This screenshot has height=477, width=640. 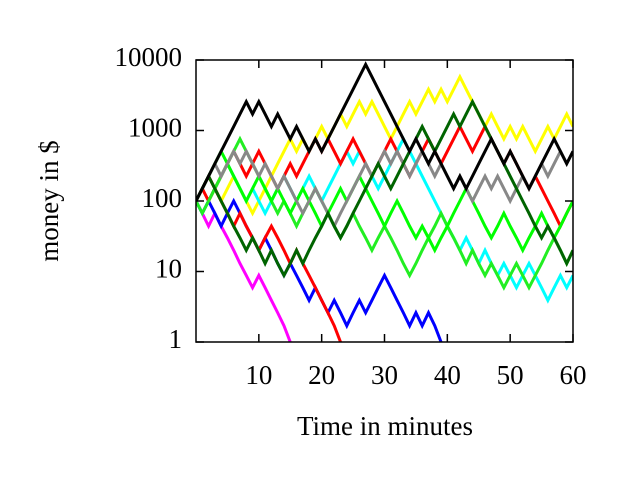 What do you see at coordinates (162, 198) in the screenshot?
I see `y-tick-label: 100` at bounding box center [162, 198].